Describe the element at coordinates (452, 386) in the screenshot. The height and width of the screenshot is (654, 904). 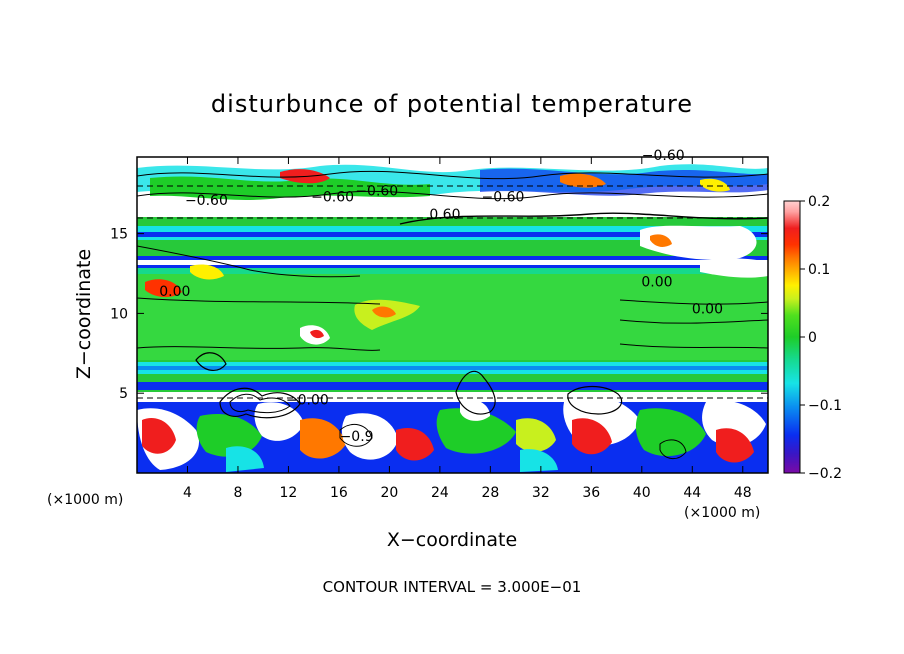
I see `field-band-navy-low` at that location.